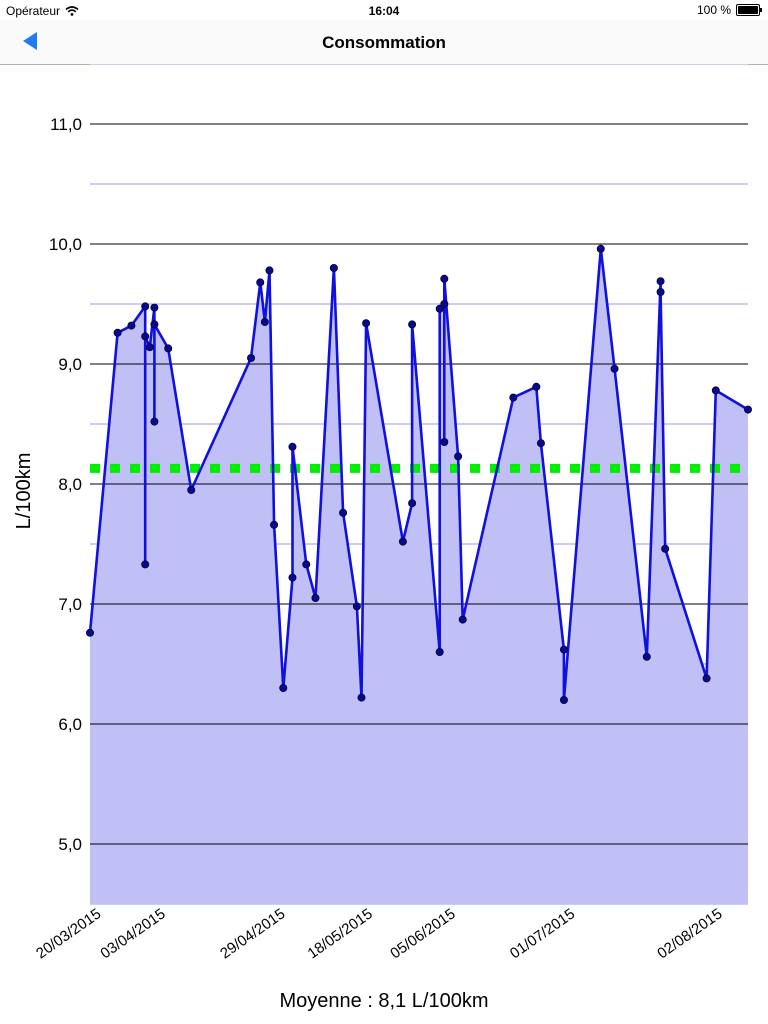 The image size is (768, 1024). I want to click on page-title: Consommation, so click(384, 42).